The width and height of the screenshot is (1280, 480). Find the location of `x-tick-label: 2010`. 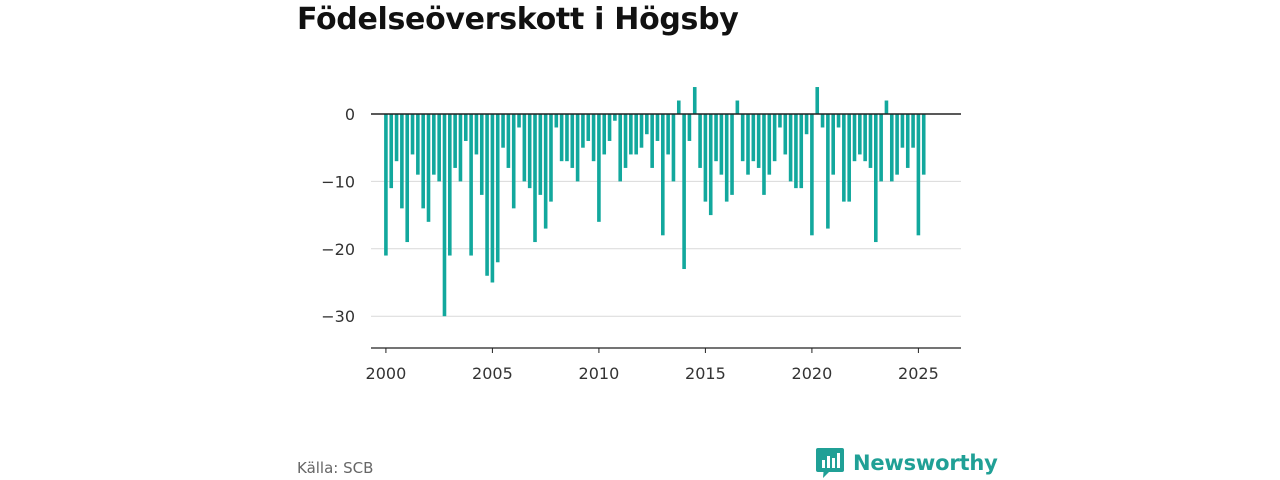

x-tick-label: 2010 is located at coordinates (599, 373).